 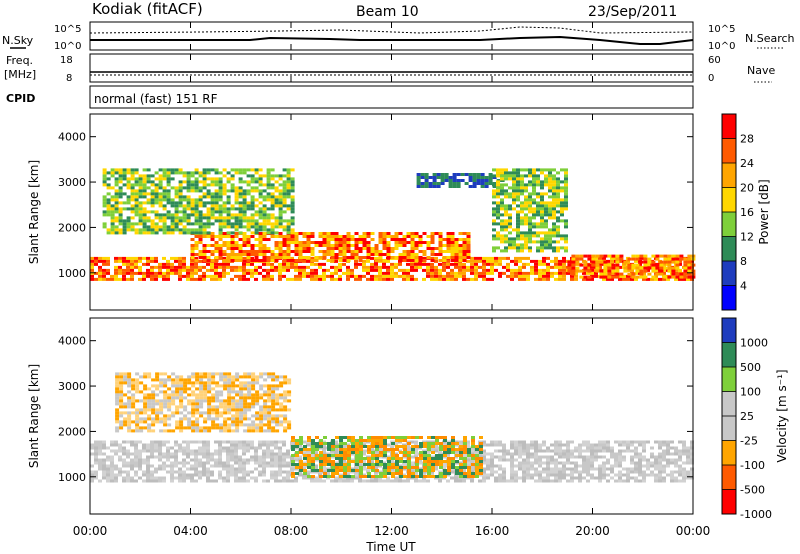 I want to click on noise-right-label: N.Search, so click(x=770, y=38).